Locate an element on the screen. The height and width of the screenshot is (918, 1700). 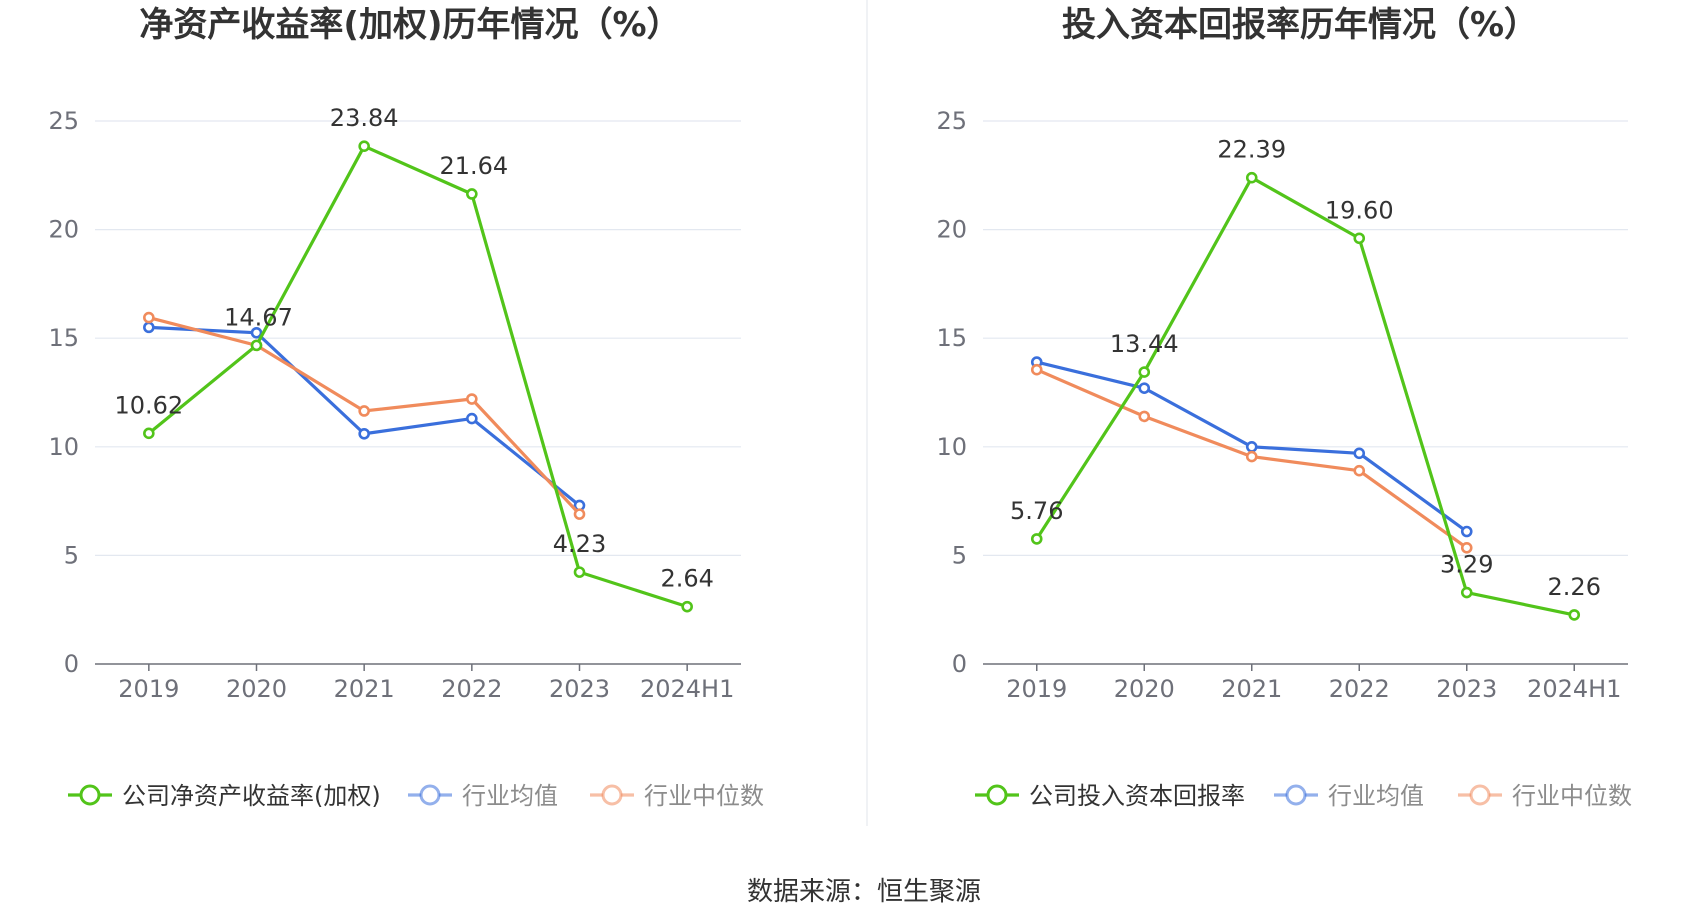
data-label: 23.84 is located at coordinates (364, 118).